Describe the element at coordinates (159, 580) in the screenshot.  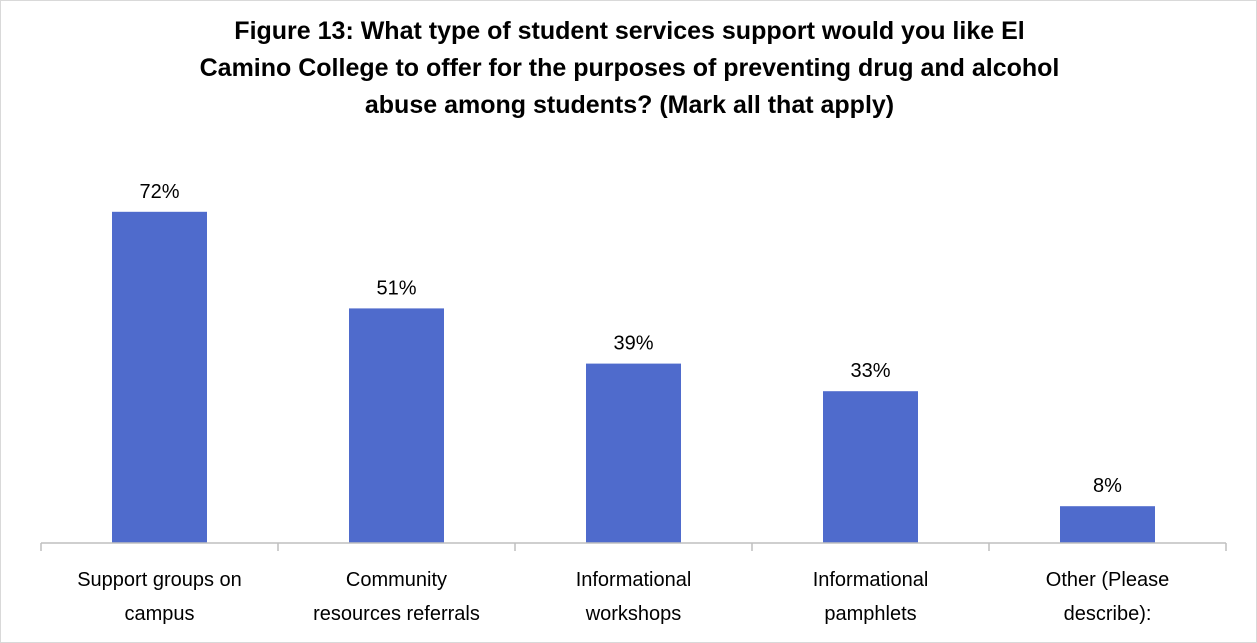
I see `x-tick-label: Support groups on` at that location.